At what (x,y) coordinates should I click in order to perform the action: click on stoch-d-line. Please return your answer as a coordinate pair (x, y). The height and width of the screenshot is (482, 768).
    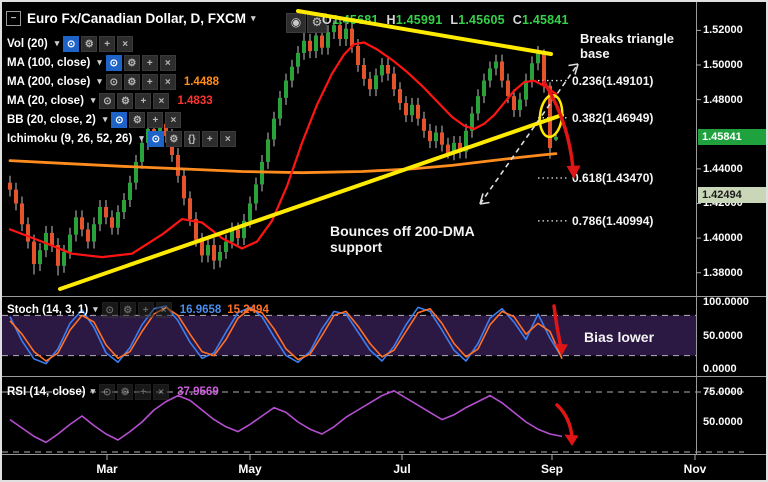
    Looking at the image, I should click on (286, 334).